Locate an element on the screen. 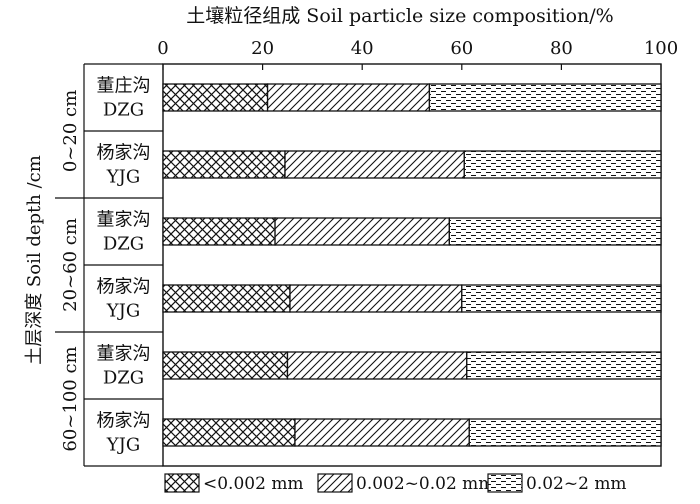  y-axis-title: 土层深度 Soil depth /cm is located at coordinates (34, 260).